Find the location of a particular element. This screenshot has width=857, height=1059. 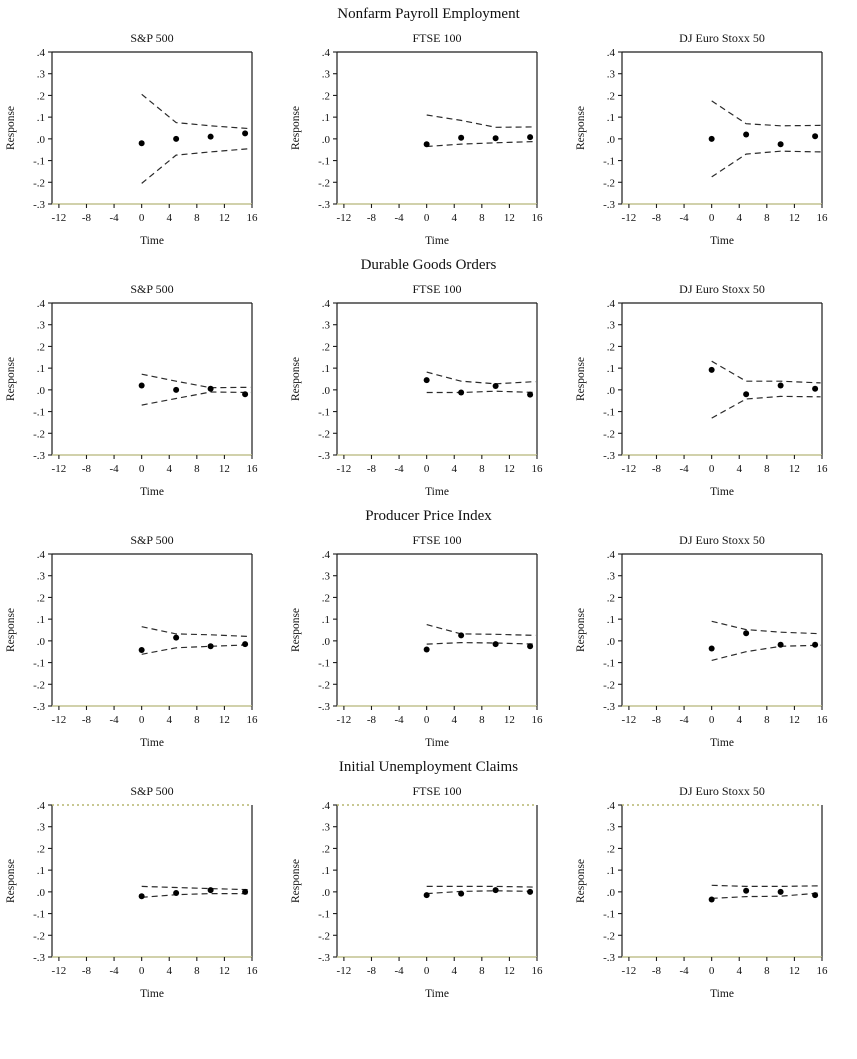

row-title: Nonfarm Payroll Employment is located at coordinates (428, 14).